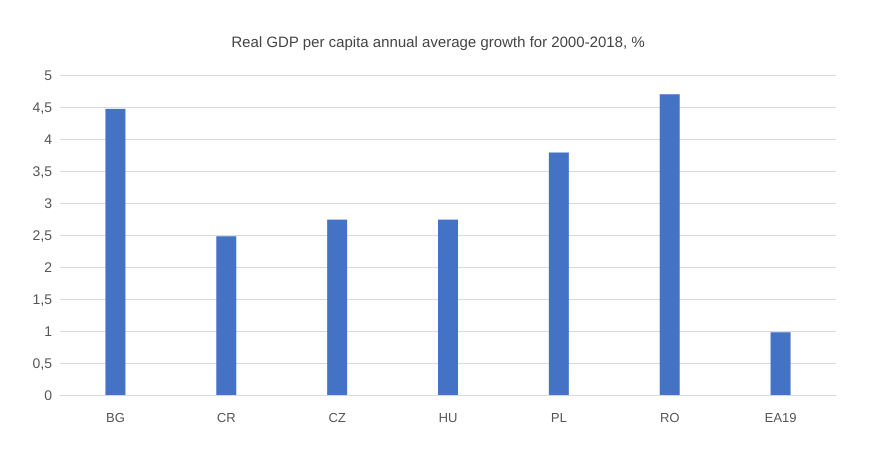 This screenshot has width=876, height=455. Describe the element at coordinates (448, 417) in the screenshot. I see `x-tick-label: HU` at that location.